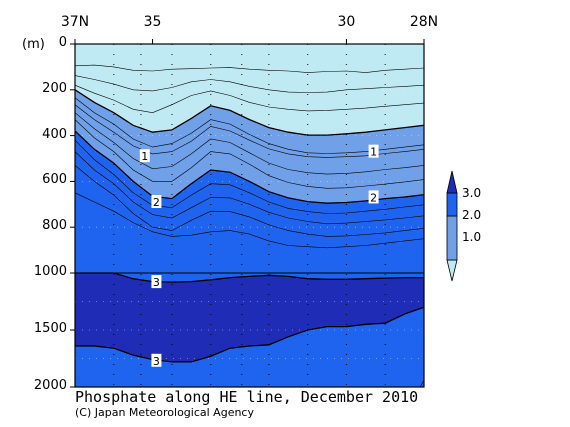 This screenshot has width=570, height=427. I want to click on chart-title: Phosphate along HE line, December 2010, so click(247, 397).